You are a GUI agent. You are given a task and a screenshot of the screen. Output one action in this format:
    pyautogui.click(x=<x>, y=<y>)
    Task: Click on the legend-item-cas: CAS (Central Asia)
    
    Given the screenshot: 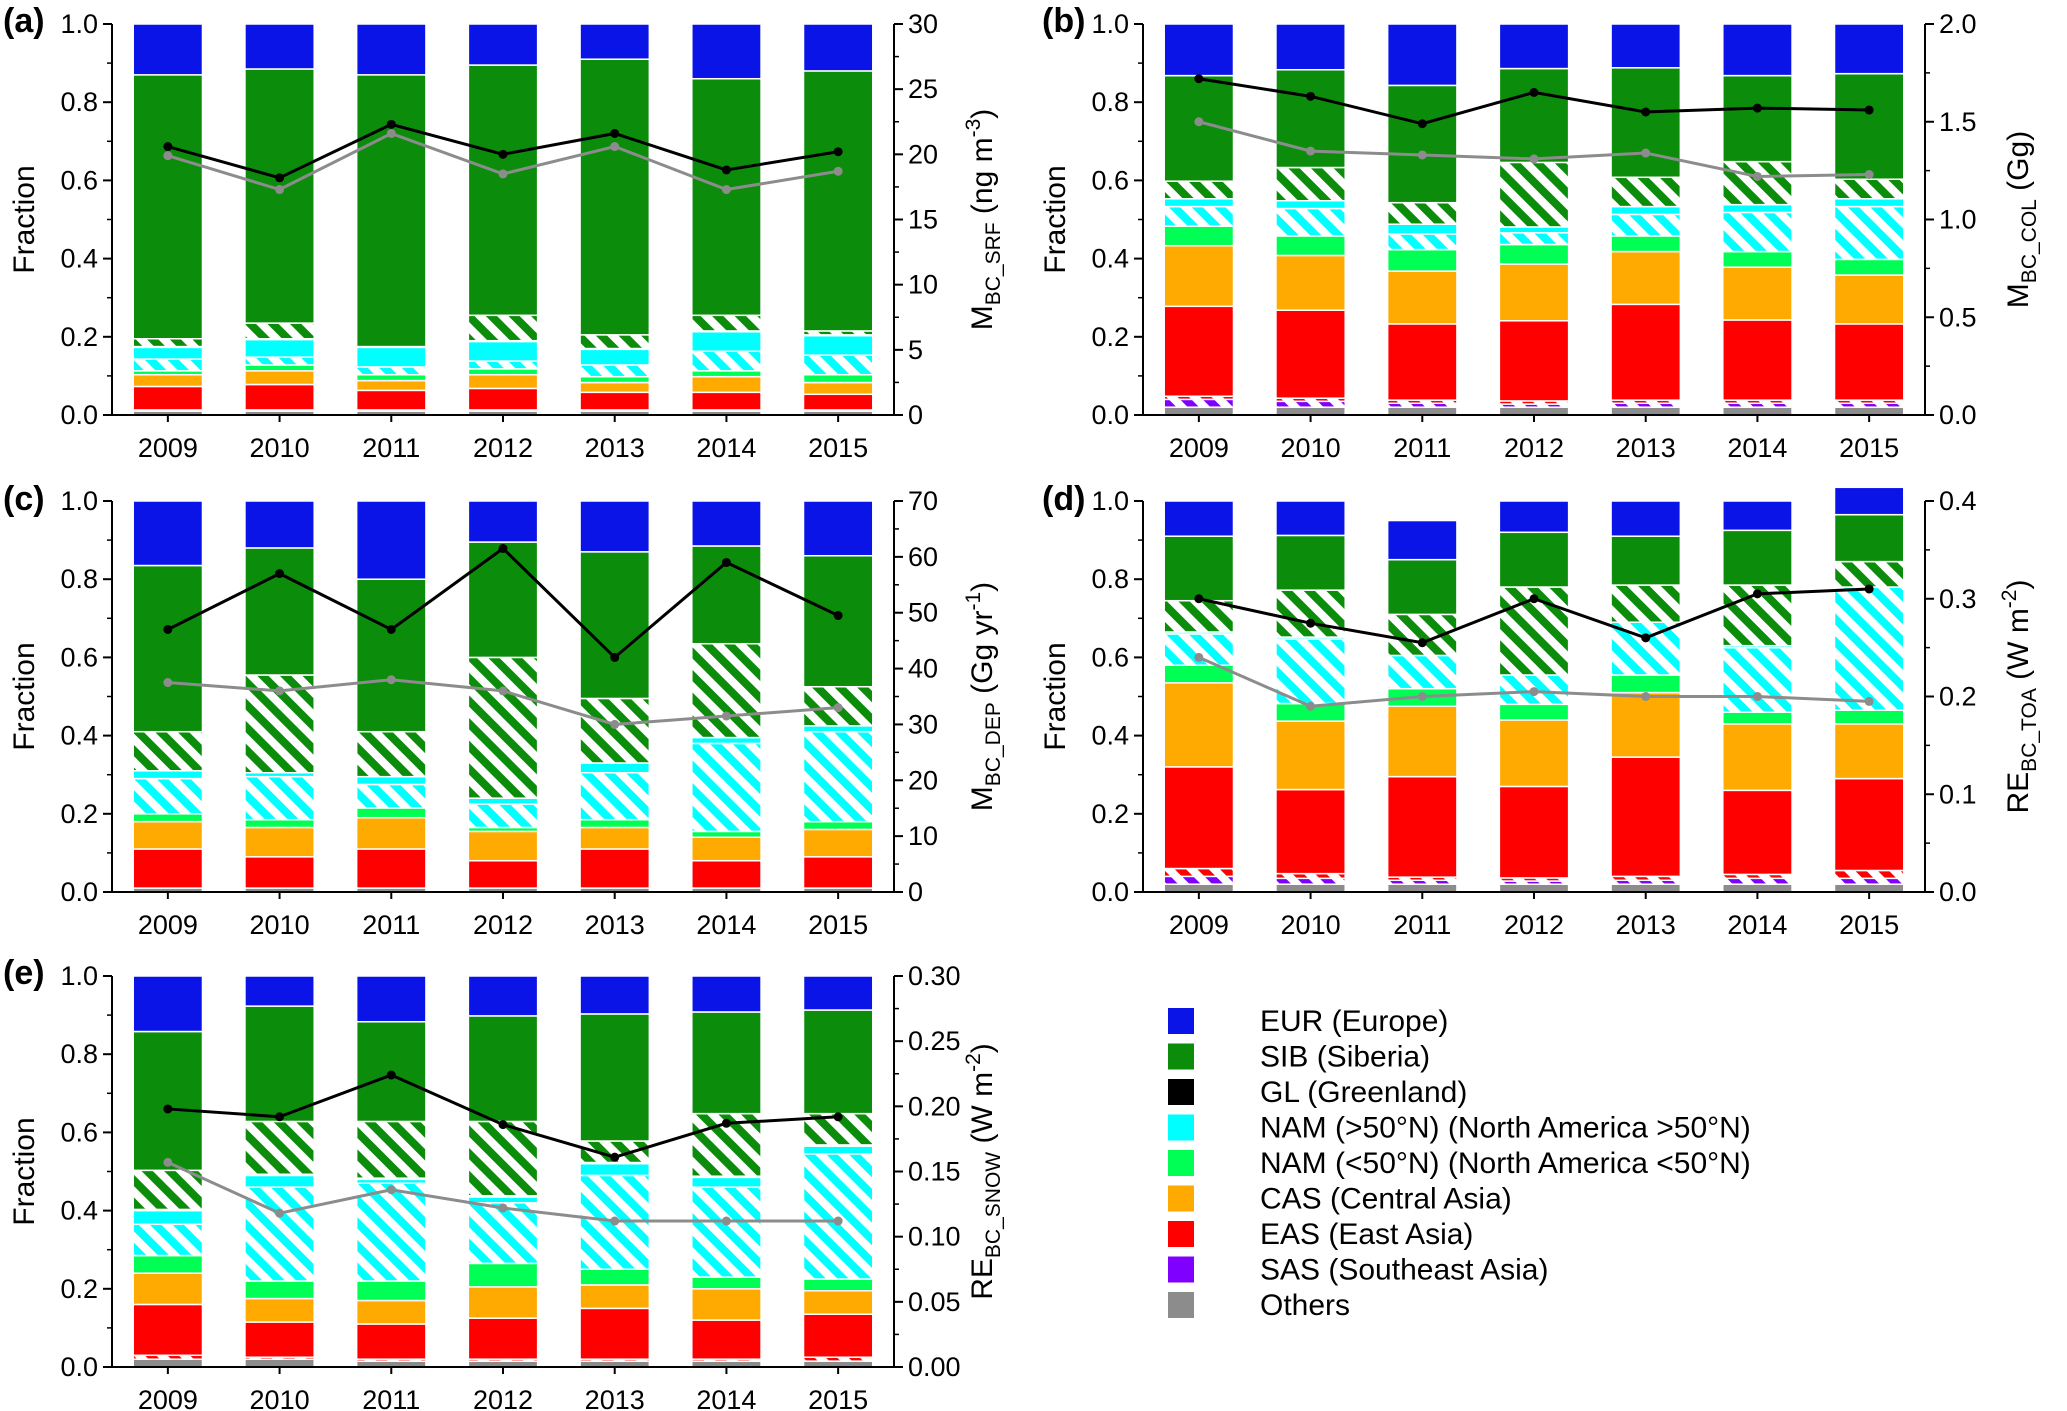 What is the action you would take?
    pyautogui.click(x=1340, y=1199)
    